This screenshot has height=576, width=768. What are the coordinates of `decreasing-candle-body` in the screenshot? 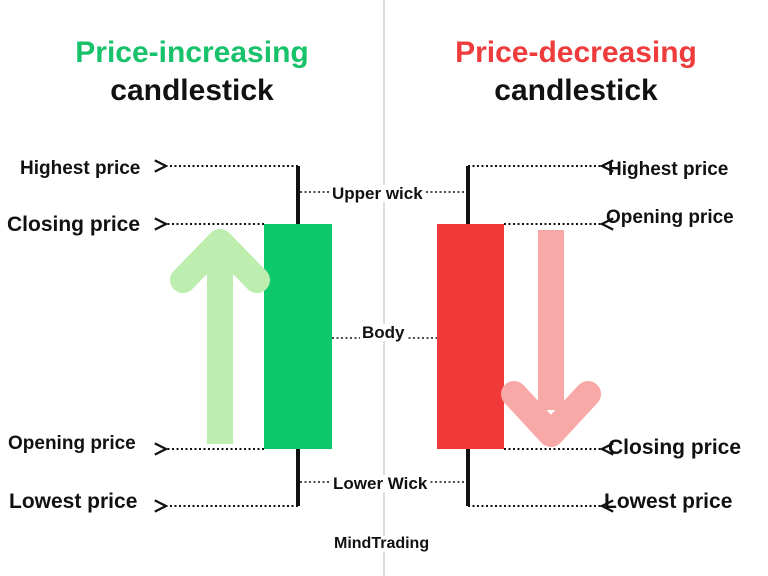 It's located at (470, 336).